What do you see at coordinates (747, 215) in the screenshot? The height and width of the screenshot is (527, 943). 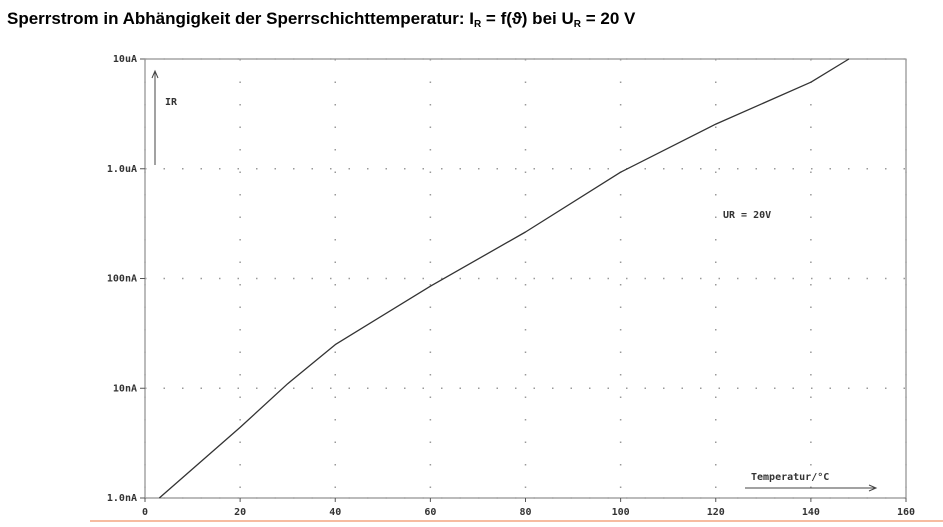 I see `annotation: UR = 20V` at bounding box center [747, 215].